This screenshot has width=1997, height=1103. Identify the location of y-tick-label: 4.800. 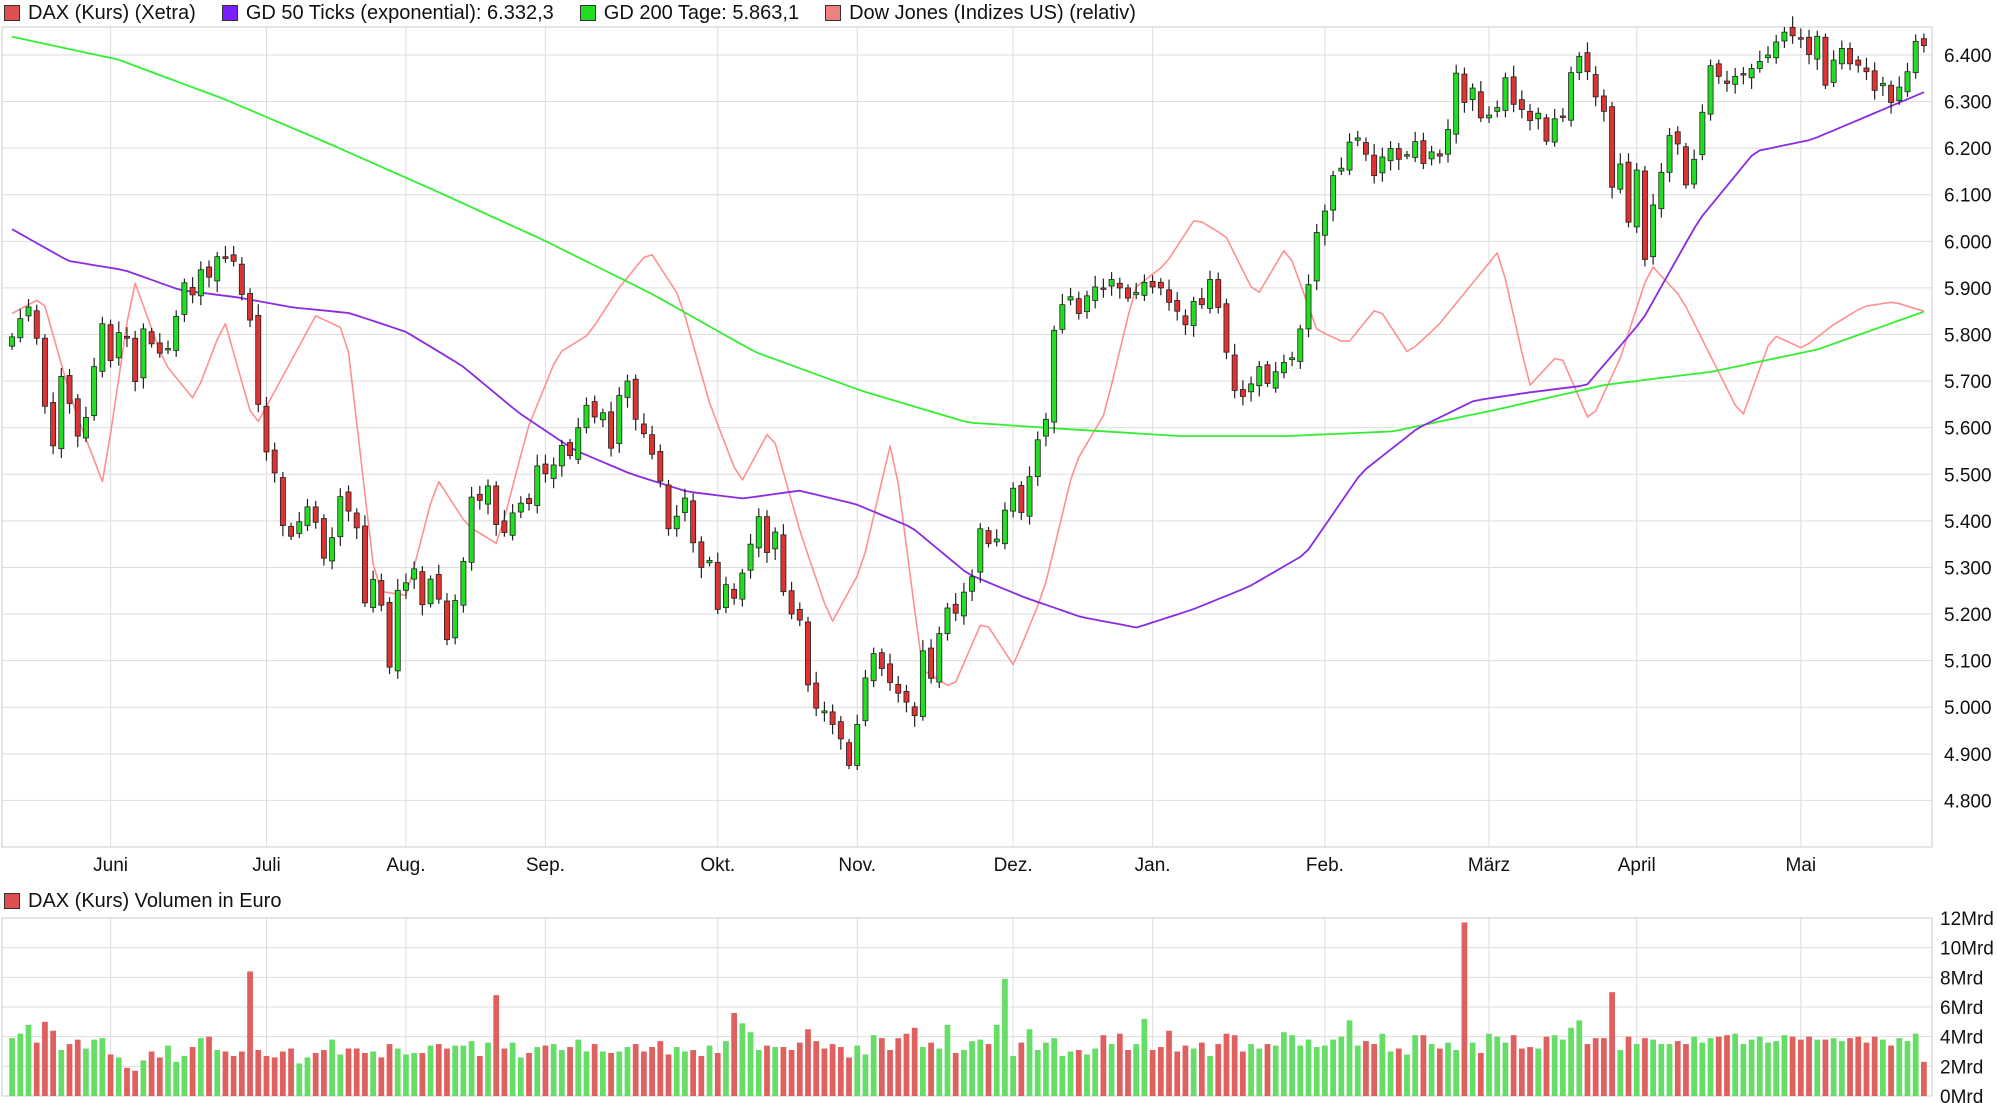
(1968, 801).